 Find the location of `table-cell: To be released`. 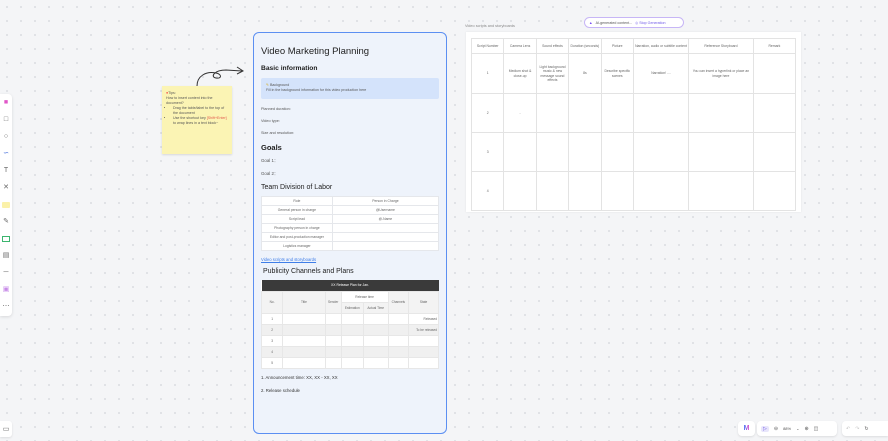

table-cell: To be released is located at coordinates (423, 329).